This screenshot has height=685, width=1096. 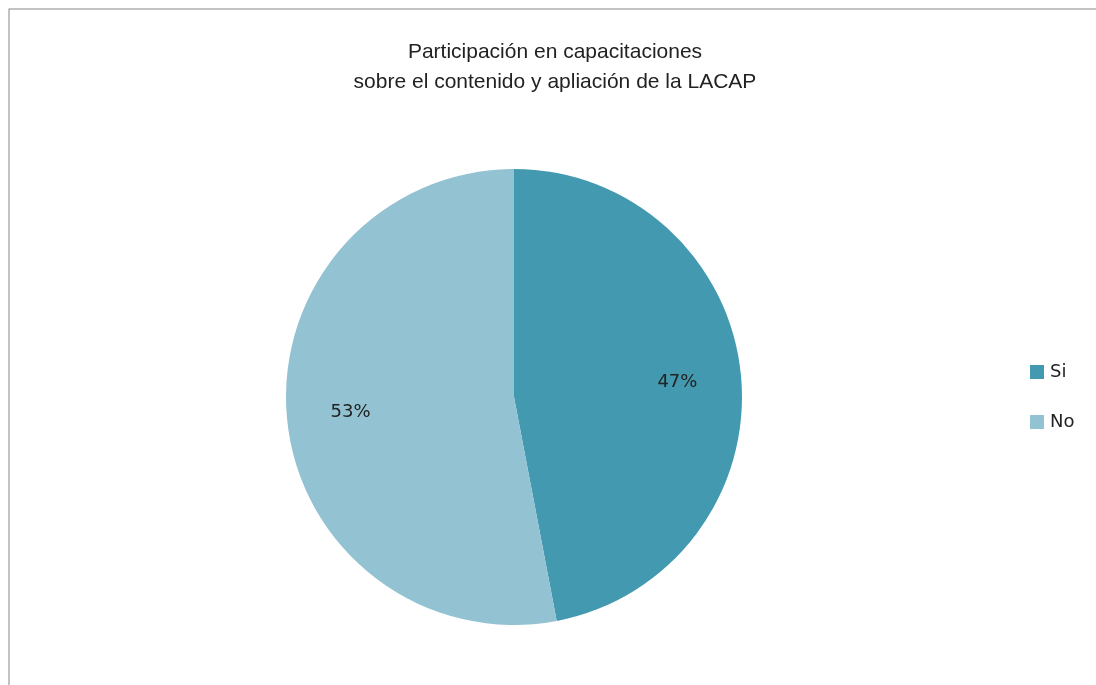 What do you see at coordinates (350, 411) in the screenshot?
I see `data-label: 53%` at bounding box center [350, 411].